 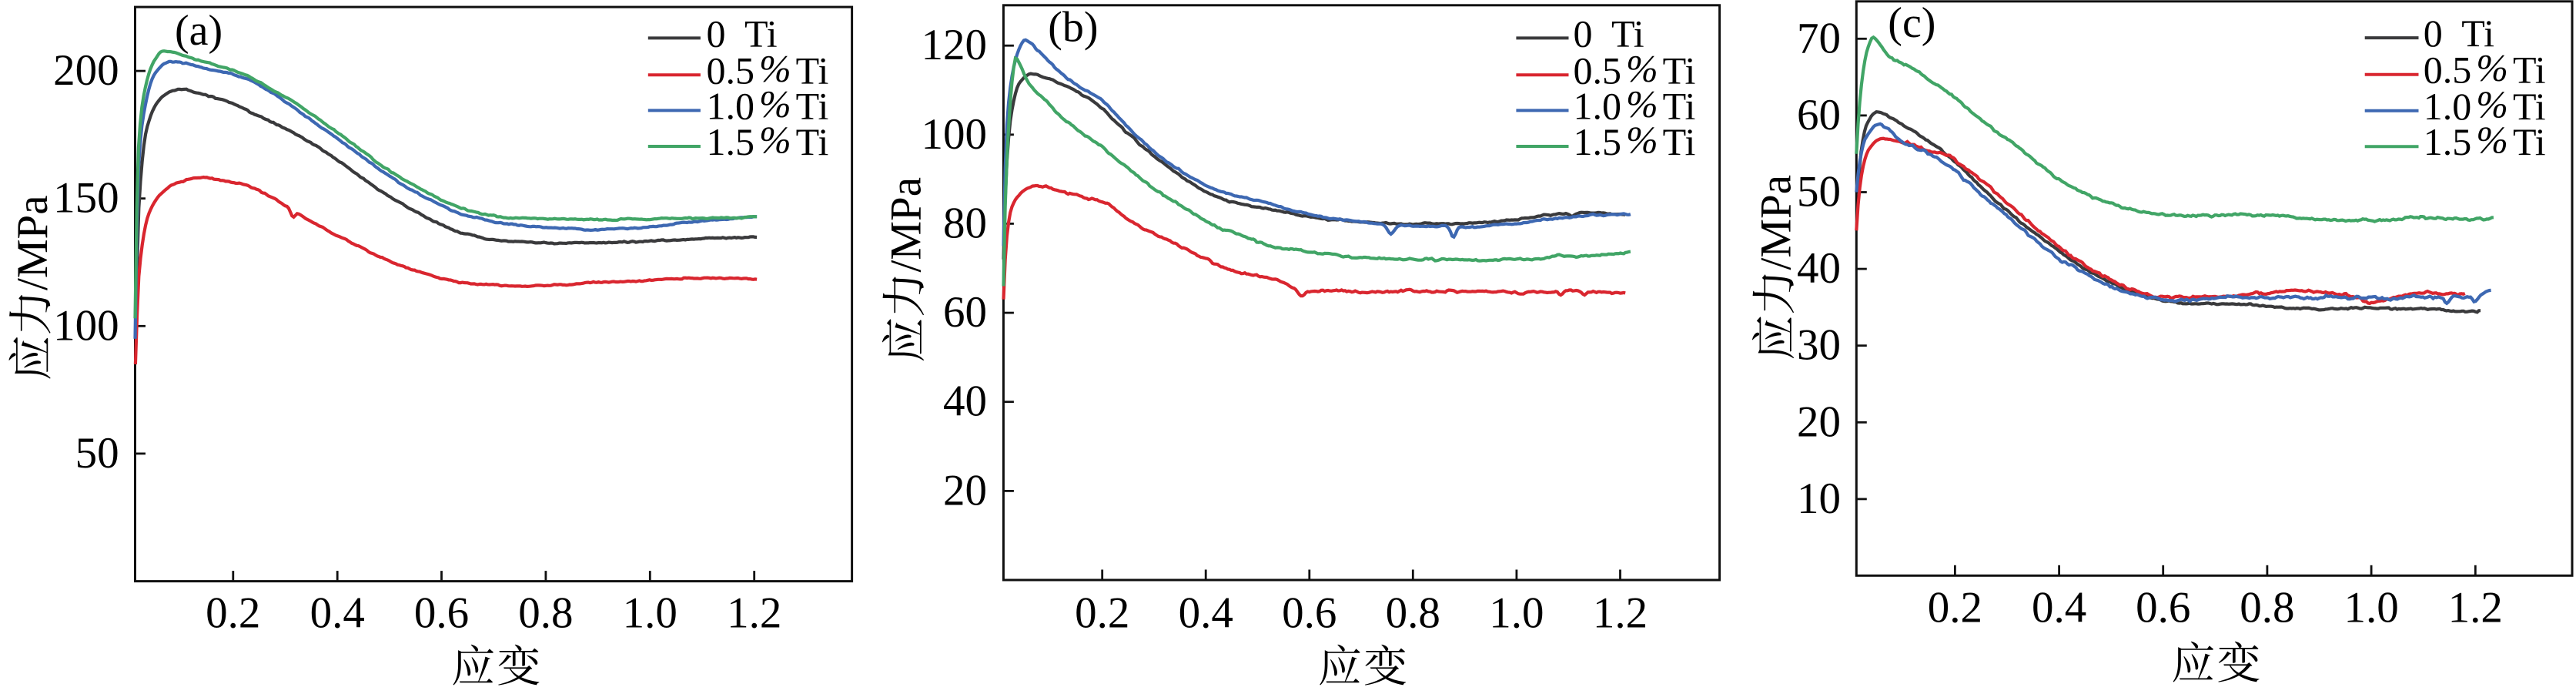 I want to click on svg-text: 10, so click(x=1819, y=499).